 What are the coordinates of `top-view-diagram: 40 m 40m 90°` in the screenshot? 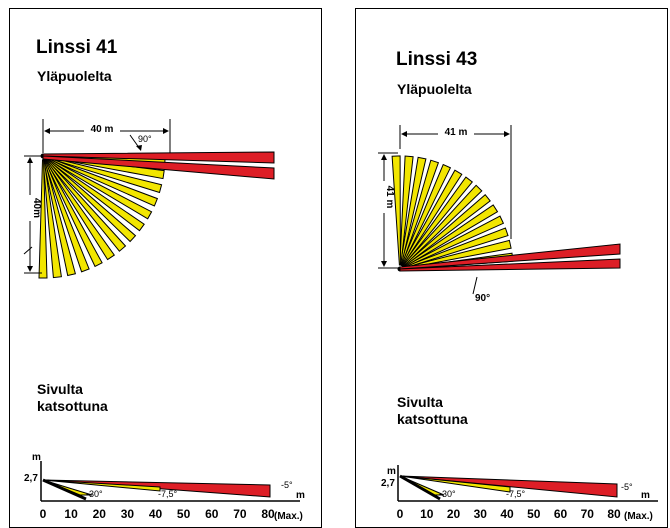 It's located at (149, 199).